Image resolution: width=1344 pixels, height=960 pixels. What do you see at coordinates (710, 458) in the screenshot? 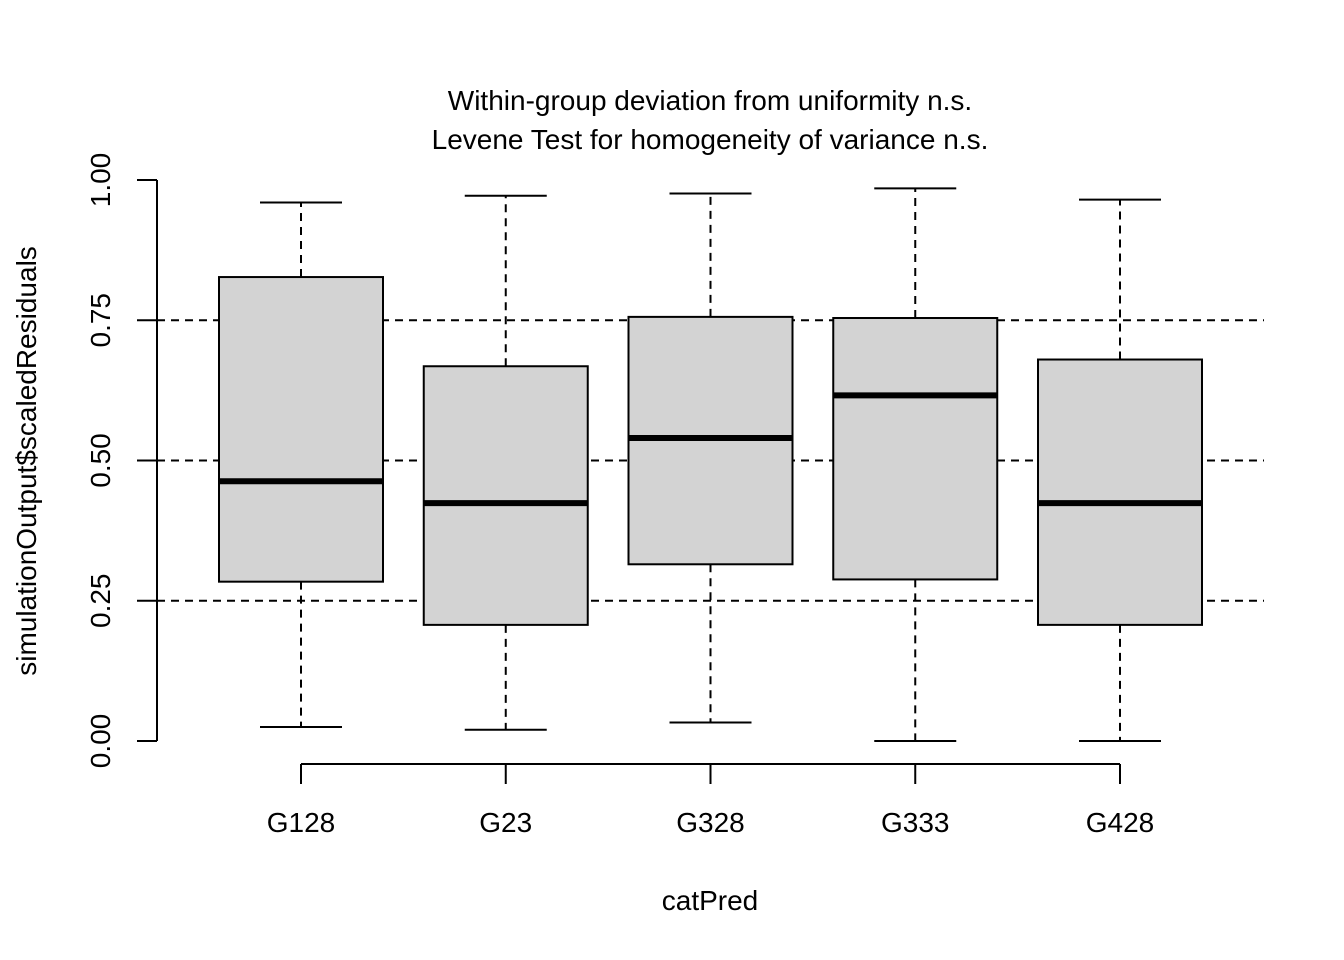
I see `box-G328` at bounding box center [710, 458].